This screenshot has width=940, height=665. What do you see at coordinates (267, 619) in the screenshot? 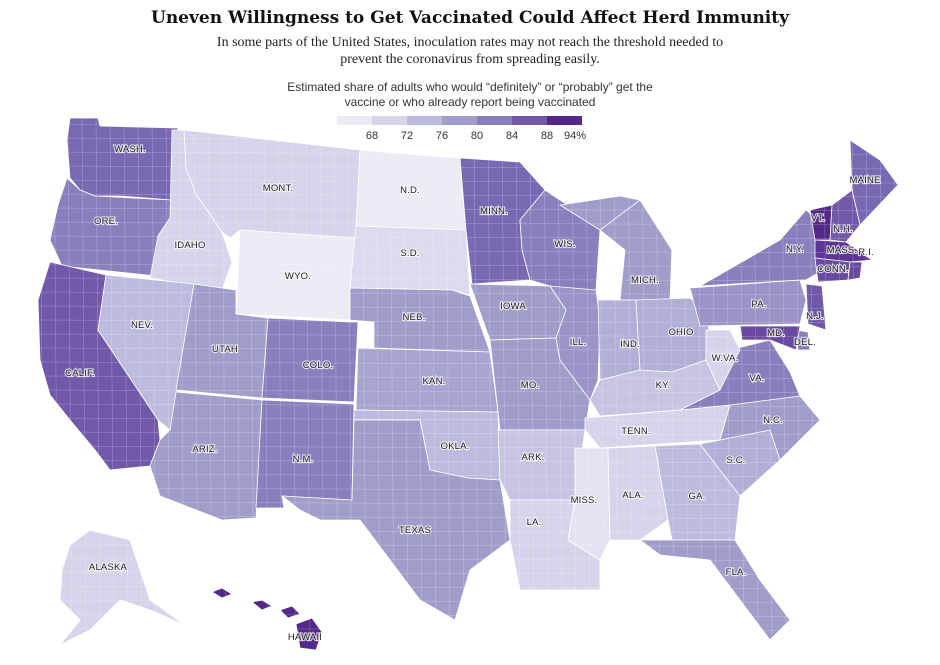
I see `state-hawaii` at bounding box center [267, 619].